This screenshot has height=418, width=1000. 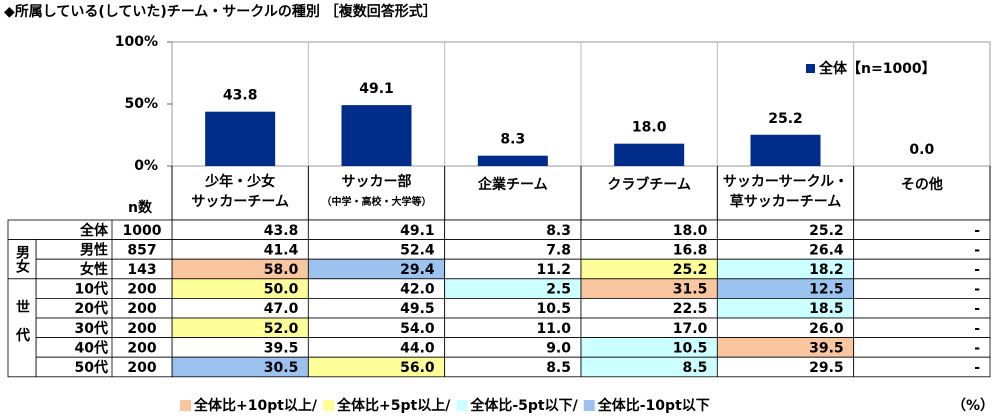 What do you see at coordinates (141, 270) in the screenshot?
I see `row-n: 143` at bounding box center [141, 270].